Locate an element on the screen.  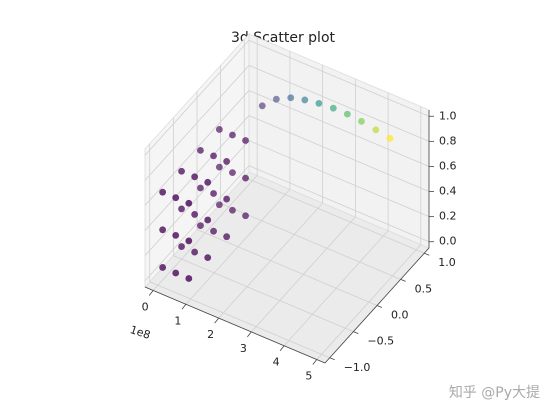
y-tick-label: 0.0 is located at coordinates (400, 315).